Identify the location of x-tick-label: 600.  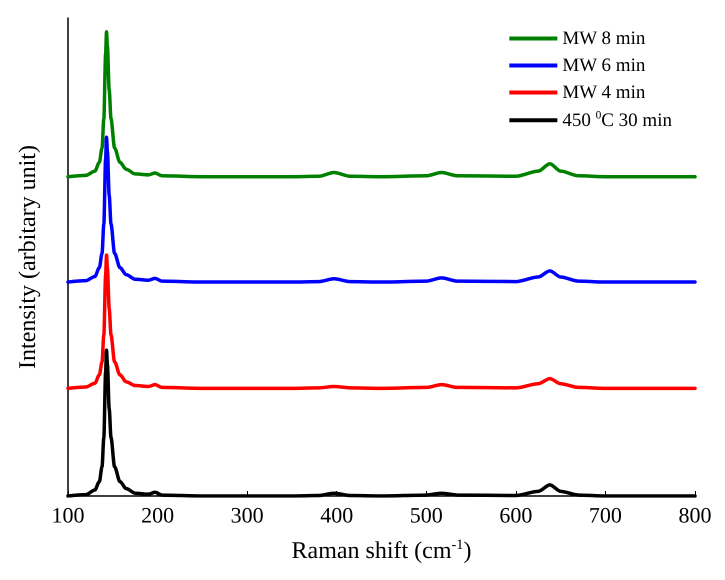
(515, 515).